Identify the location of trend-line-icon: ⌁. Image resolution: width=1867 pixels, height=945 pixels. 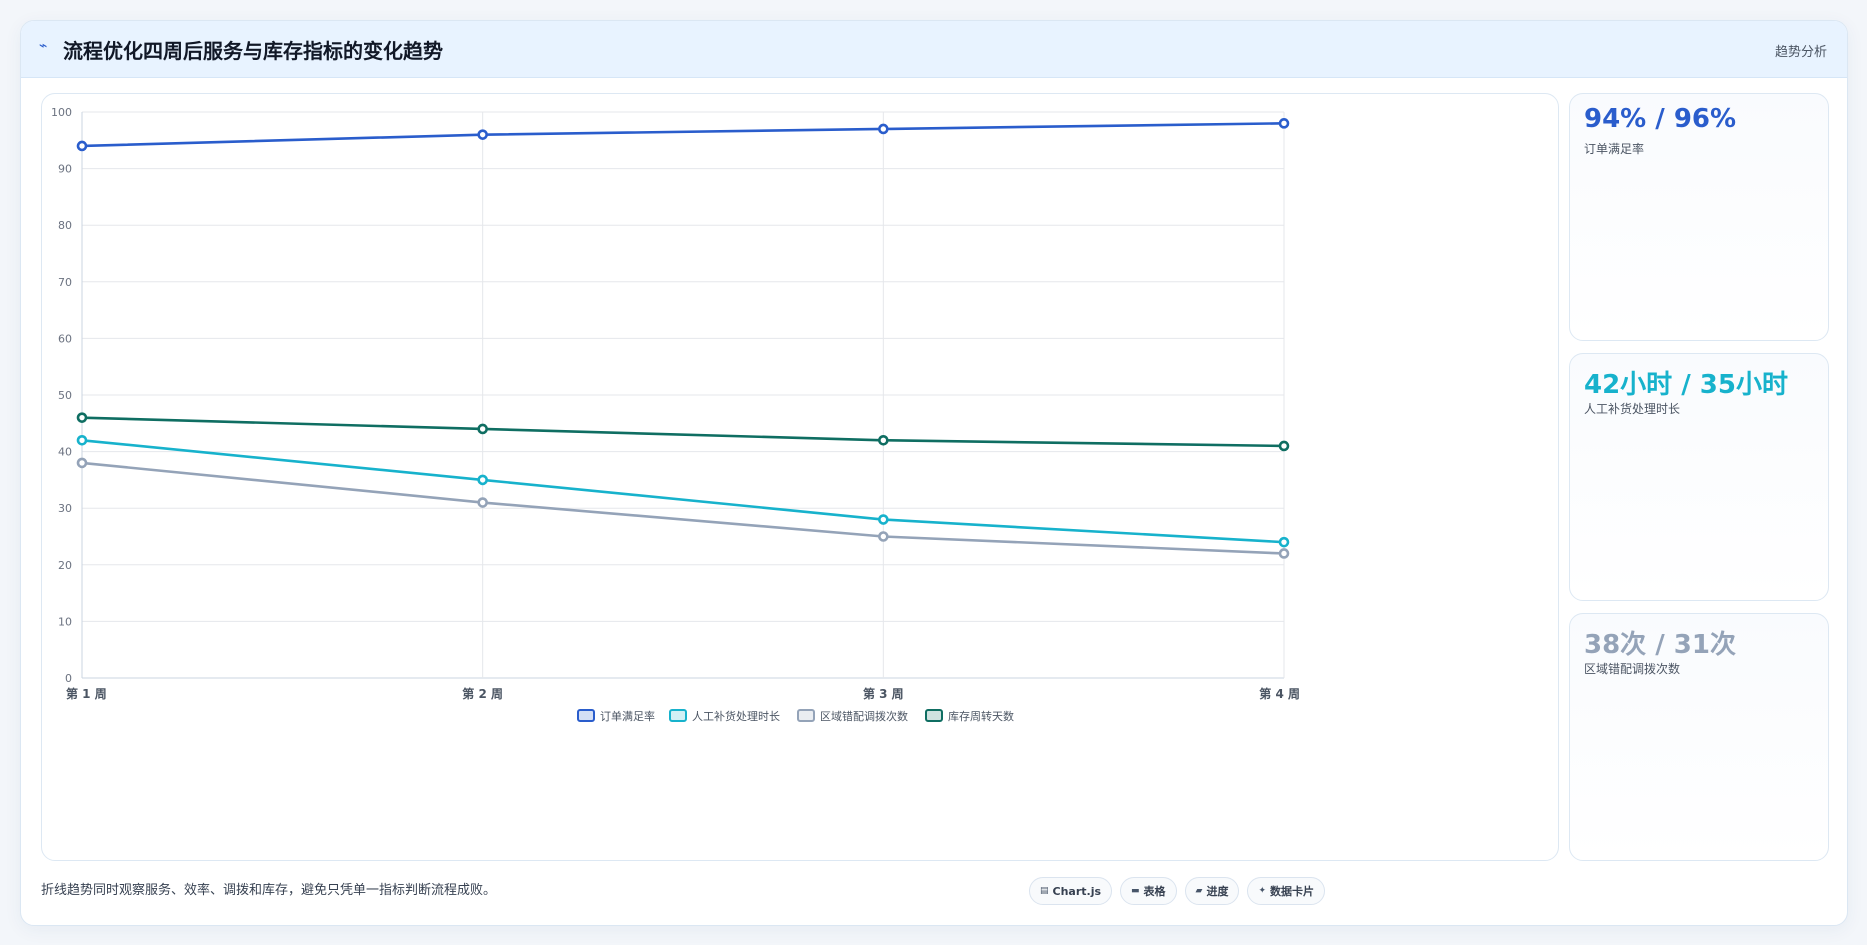
(43, 46).